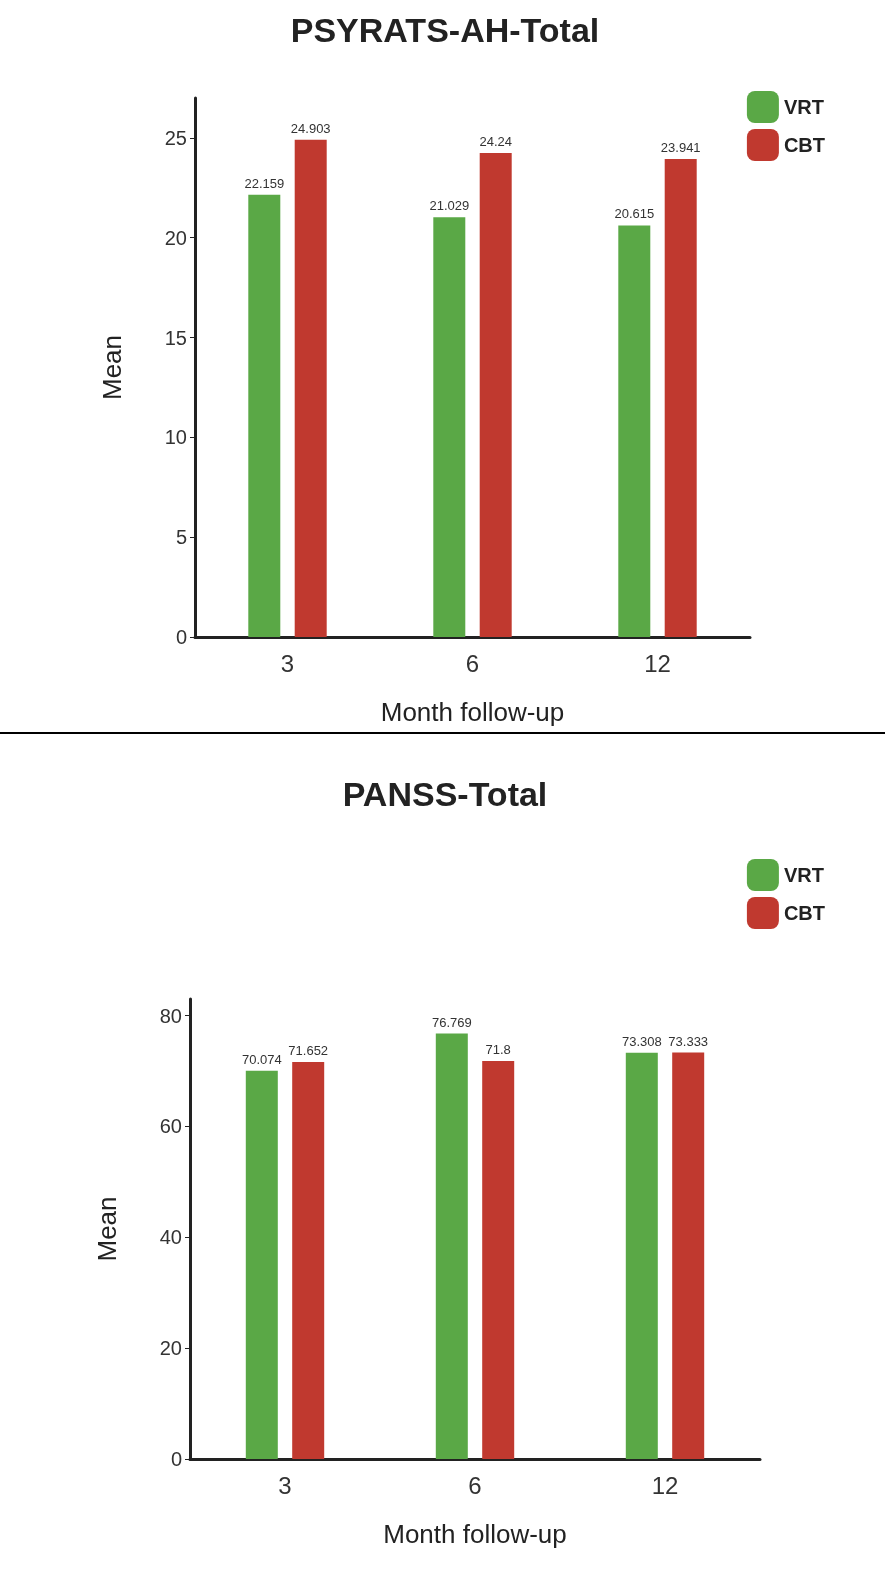 The width and height of the screenshot is (890, 1576). Describe the element at coordinates (498, 1050) in the screenshot. I see `data-label: 71.8` at that location.